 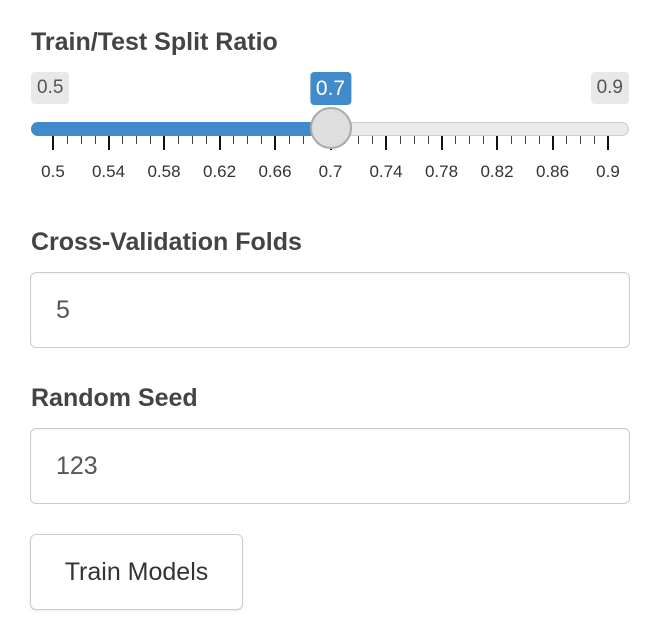 I want to click on slider-tick-label: 0.62, so click(x=219, y=171).